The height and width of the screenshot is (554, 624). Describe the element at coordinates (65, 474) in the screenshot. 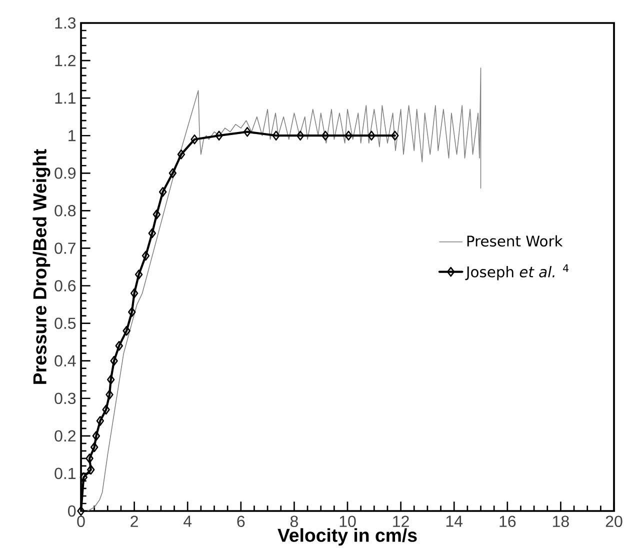

I see `y-tick-label: 0.1` at that location.